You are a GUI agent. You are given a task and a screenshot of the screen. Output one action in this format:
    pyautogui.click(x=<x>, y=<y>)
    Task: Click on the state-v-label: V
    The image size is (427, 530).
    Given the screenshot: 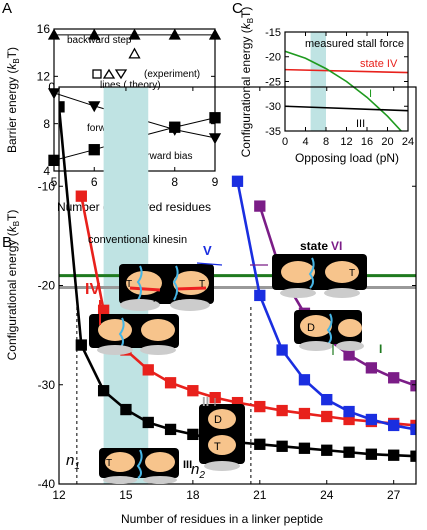 What is the action you would take?
    pyautogui.click(x=207, y=250)
    